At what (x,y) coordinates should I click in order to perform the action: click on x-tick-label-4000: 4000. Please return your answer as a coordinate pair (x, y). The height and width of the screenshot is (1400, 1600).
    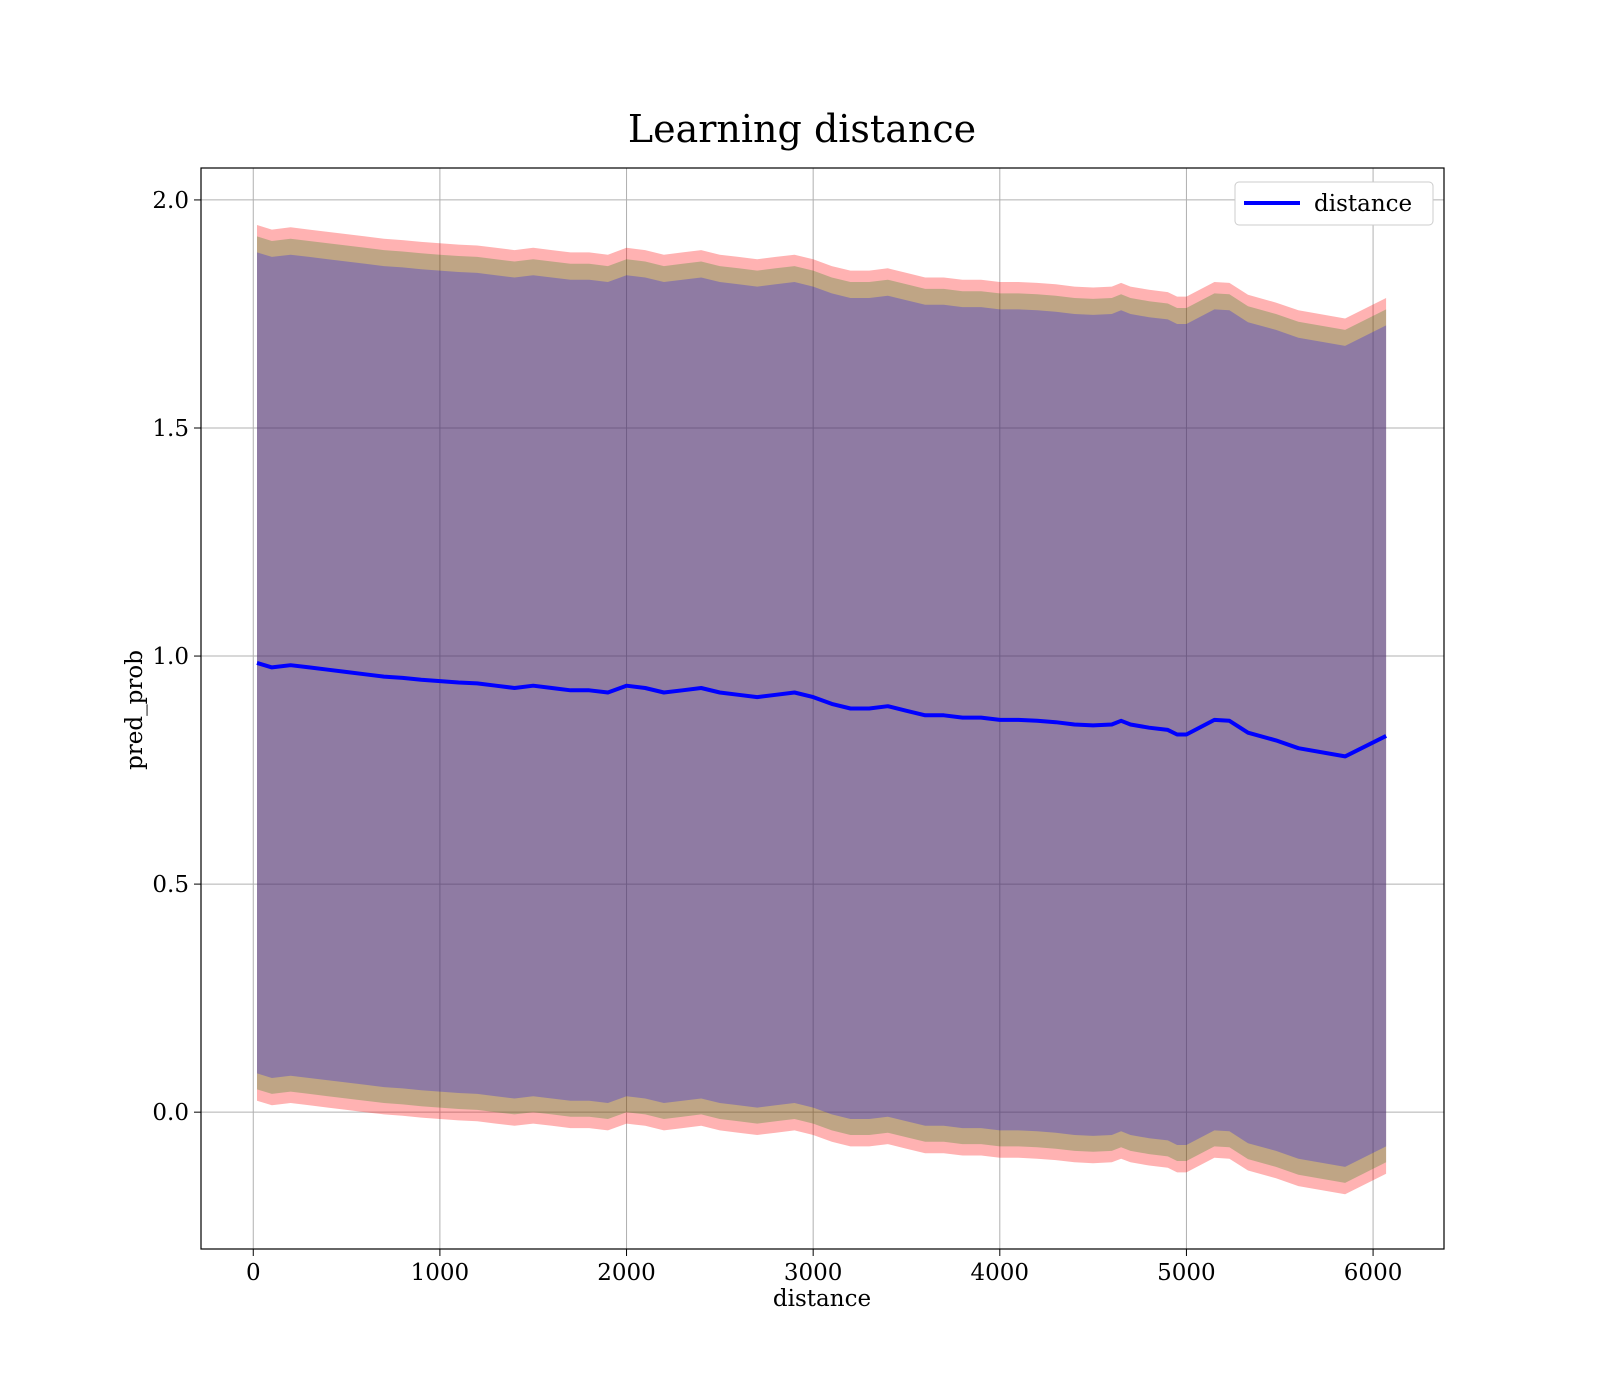
    Looking at the image, I should click on (1000, 1273).